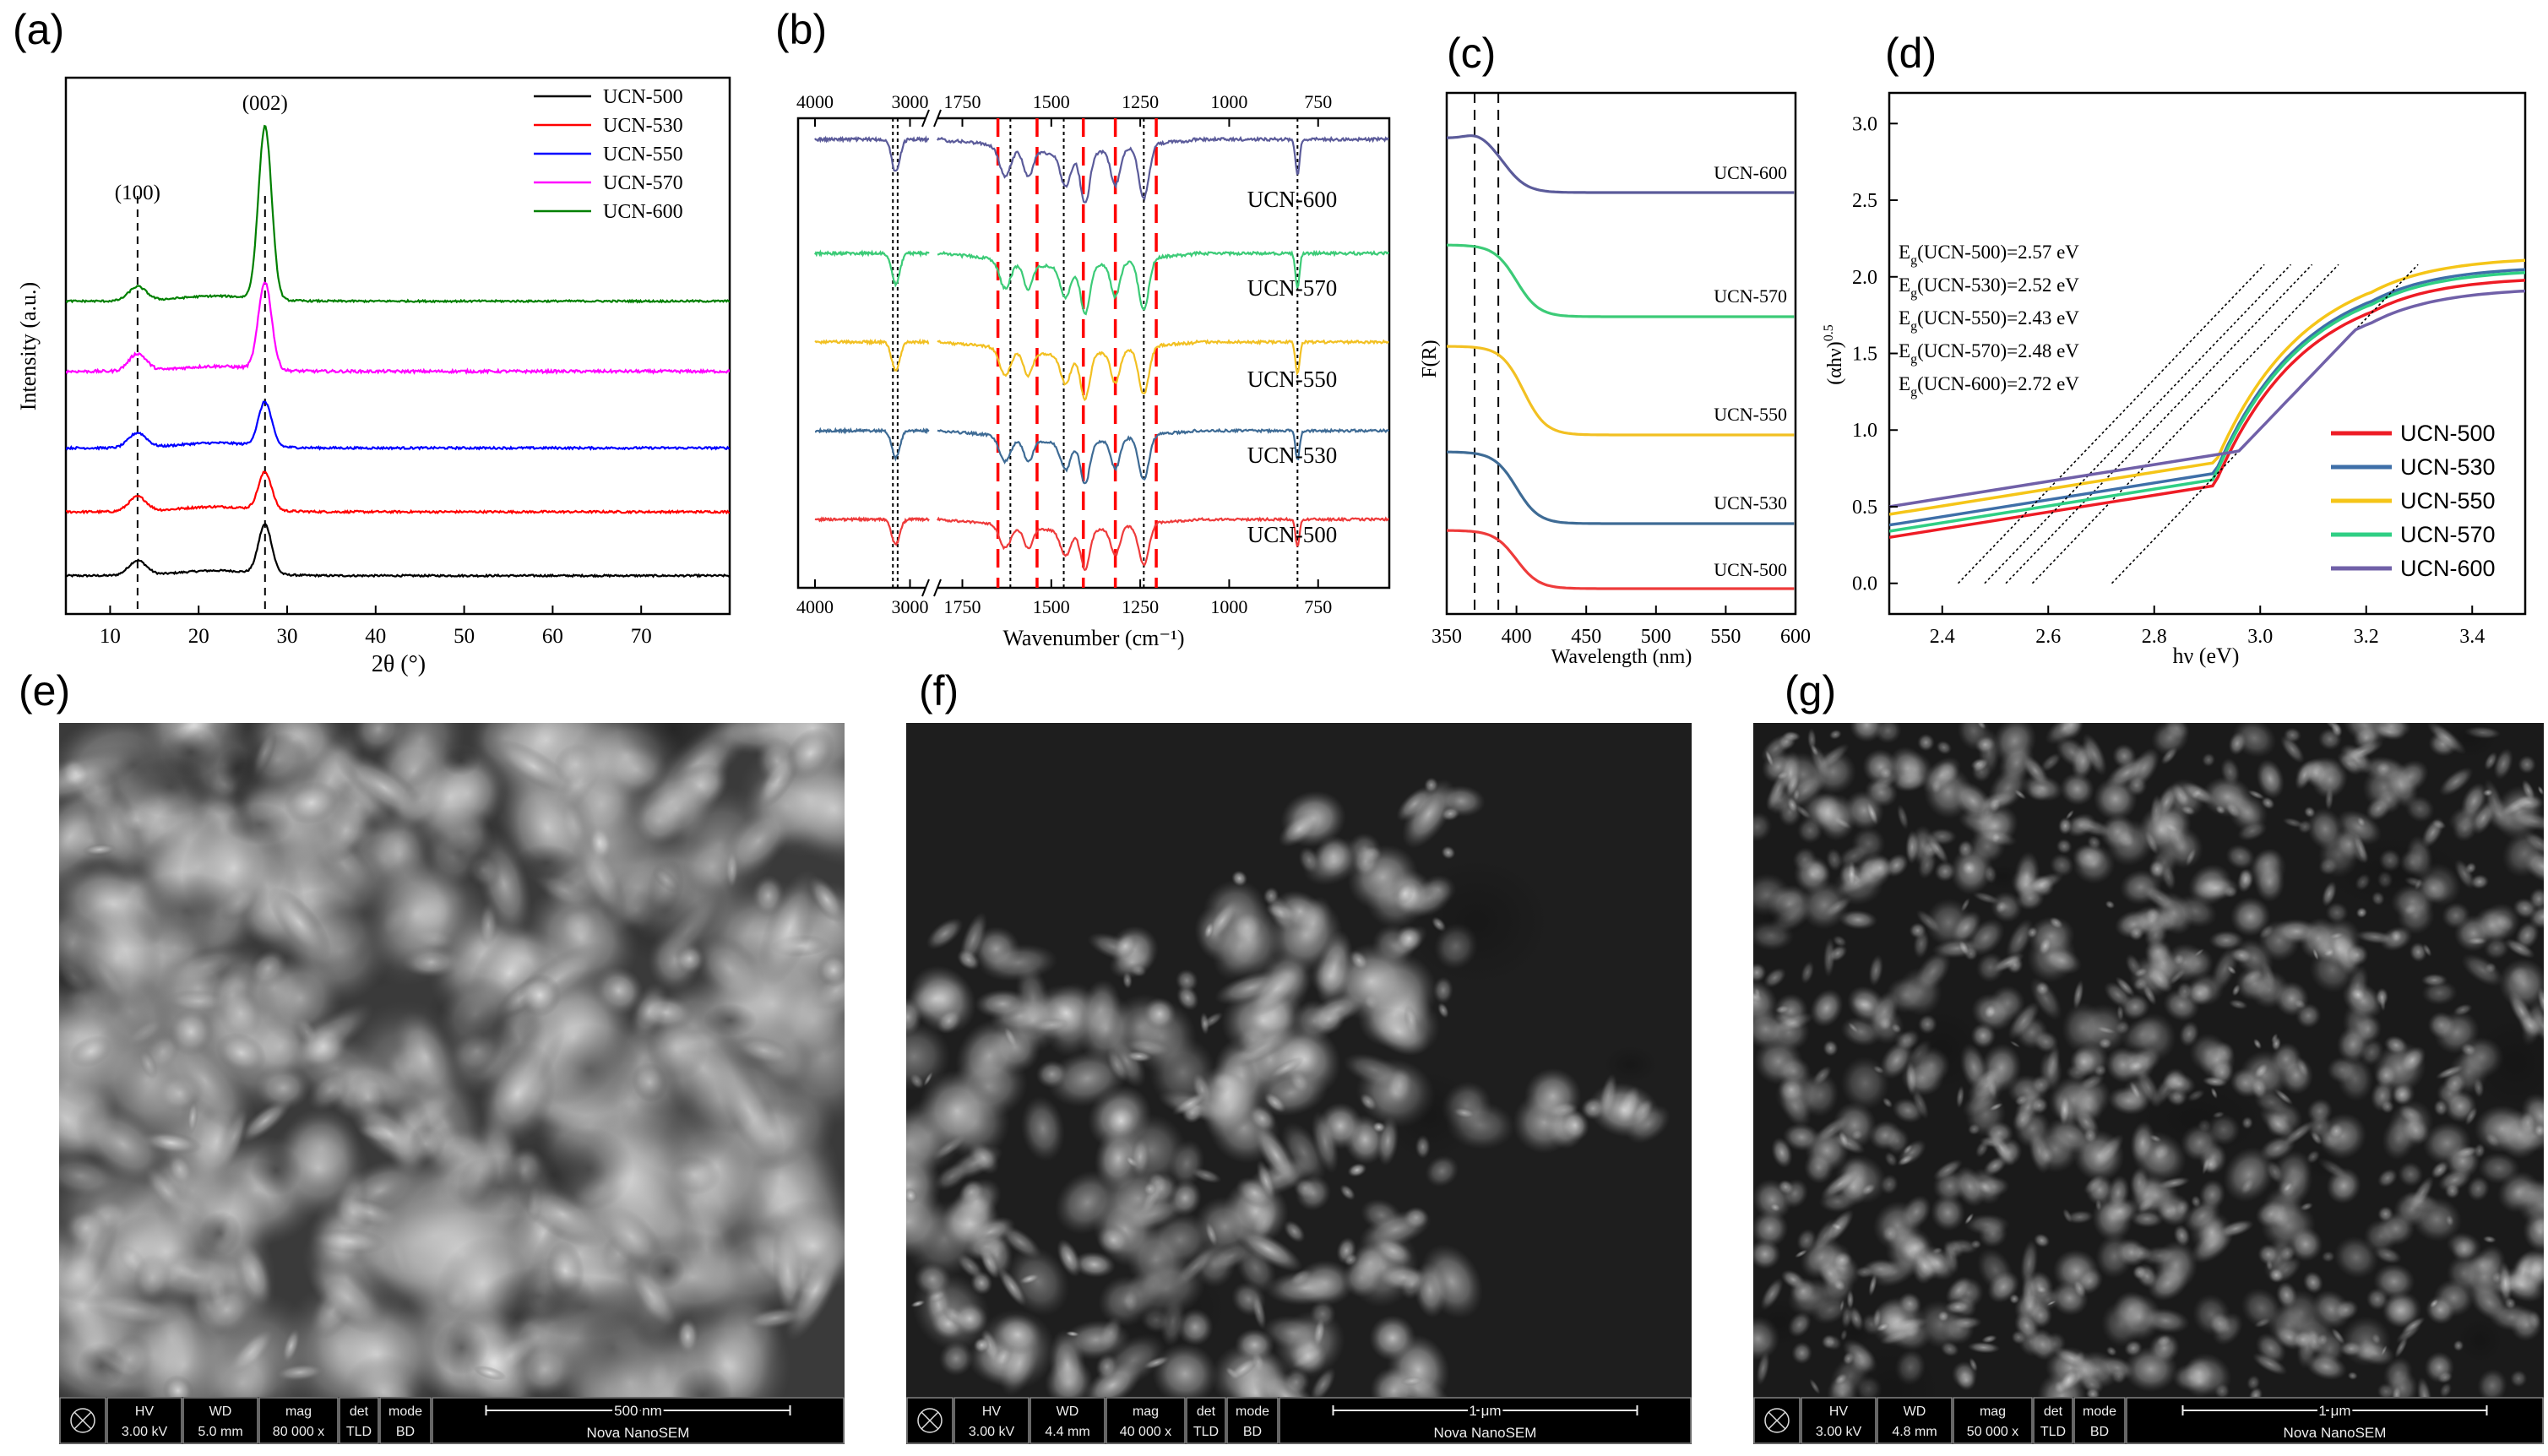 The image size is (2548, 1456). Describe the element at coordinates (638, 1411) in the screenshot. I see `scale-bar-label: 500 nm` at that location.